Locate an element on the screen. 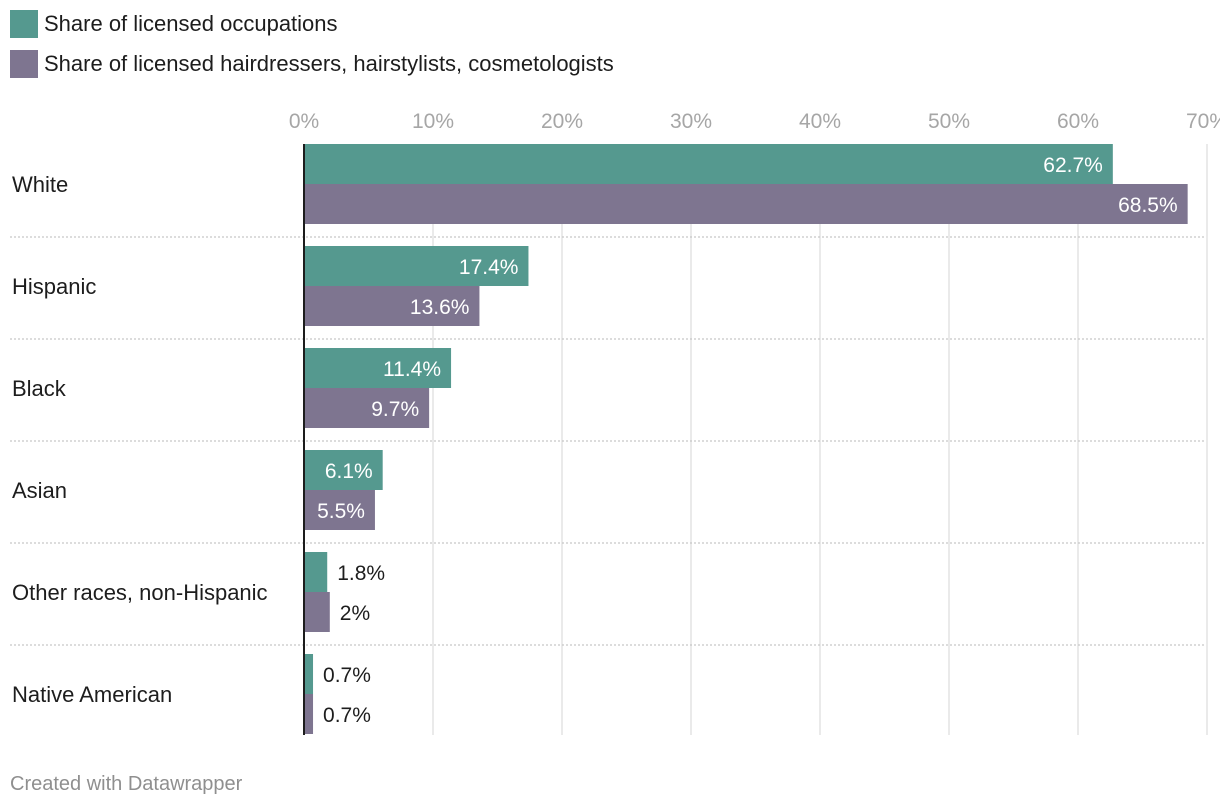  data-label: 11.4% is located at coordinates (412, 369).